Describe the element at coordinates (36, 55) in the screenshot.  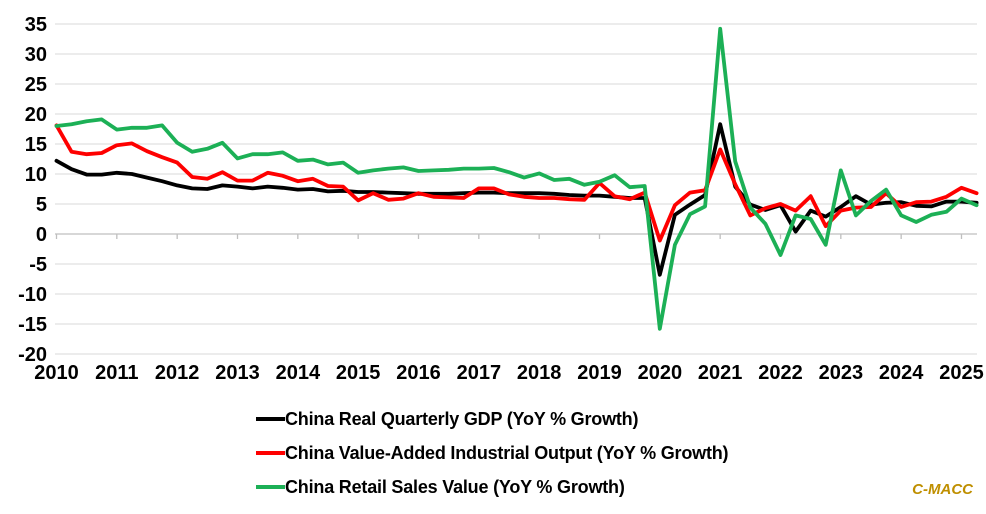
I see `y-axis-label: 30` at that location.